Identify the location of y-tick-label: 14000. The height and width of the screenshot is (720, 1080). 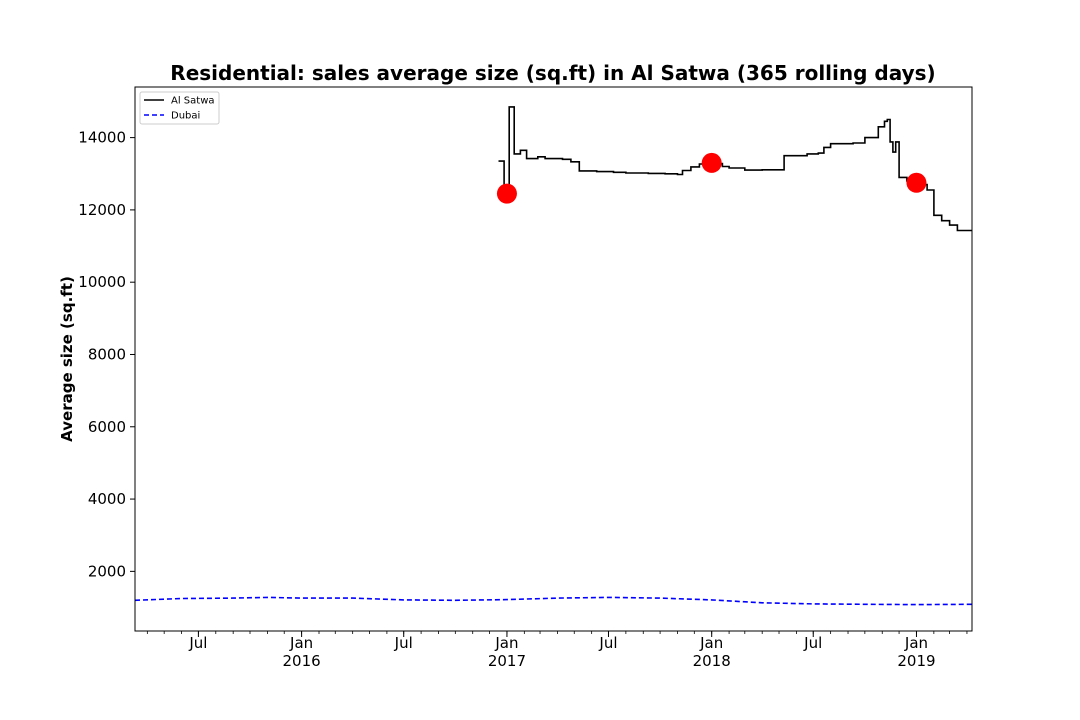
(102, 138).